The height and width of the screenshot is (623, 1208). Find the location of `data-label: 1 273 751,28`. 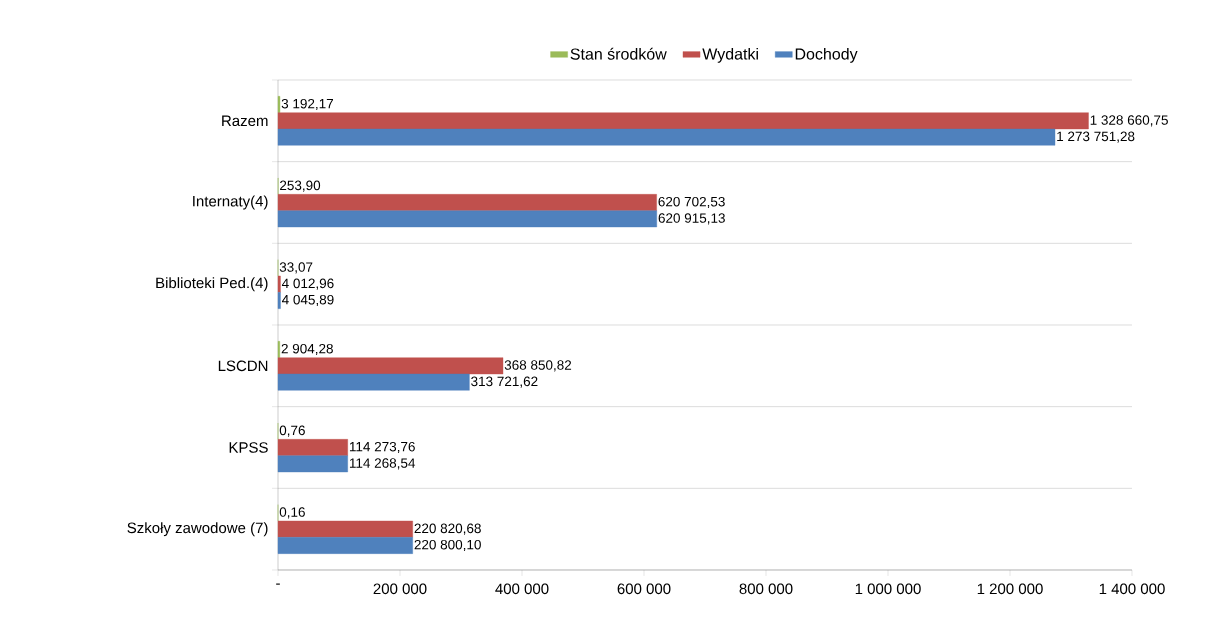

data-label: 1 273 751,28 is located at coordinates (1096, 137).